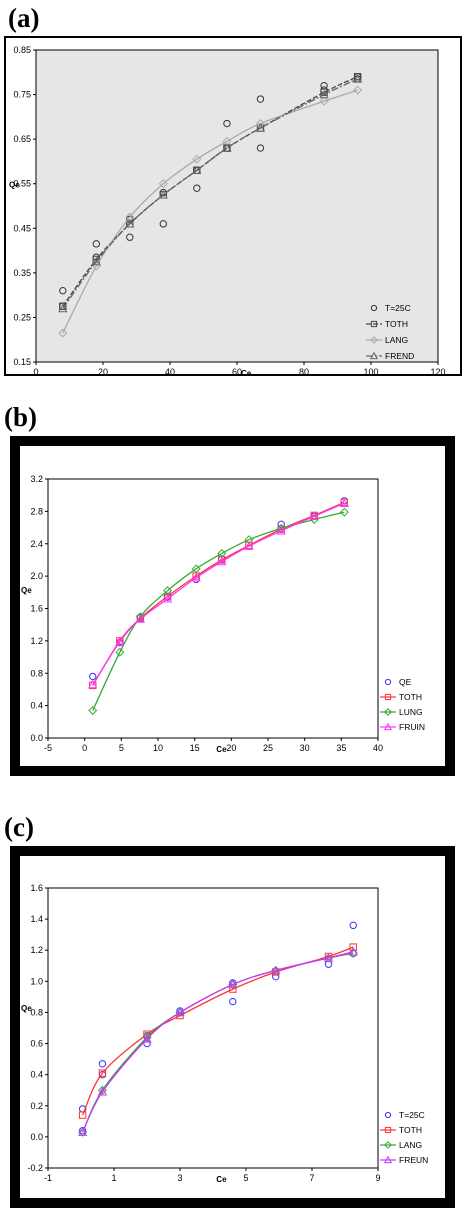  I want to click on series-line-fruin, so click(218, 593).